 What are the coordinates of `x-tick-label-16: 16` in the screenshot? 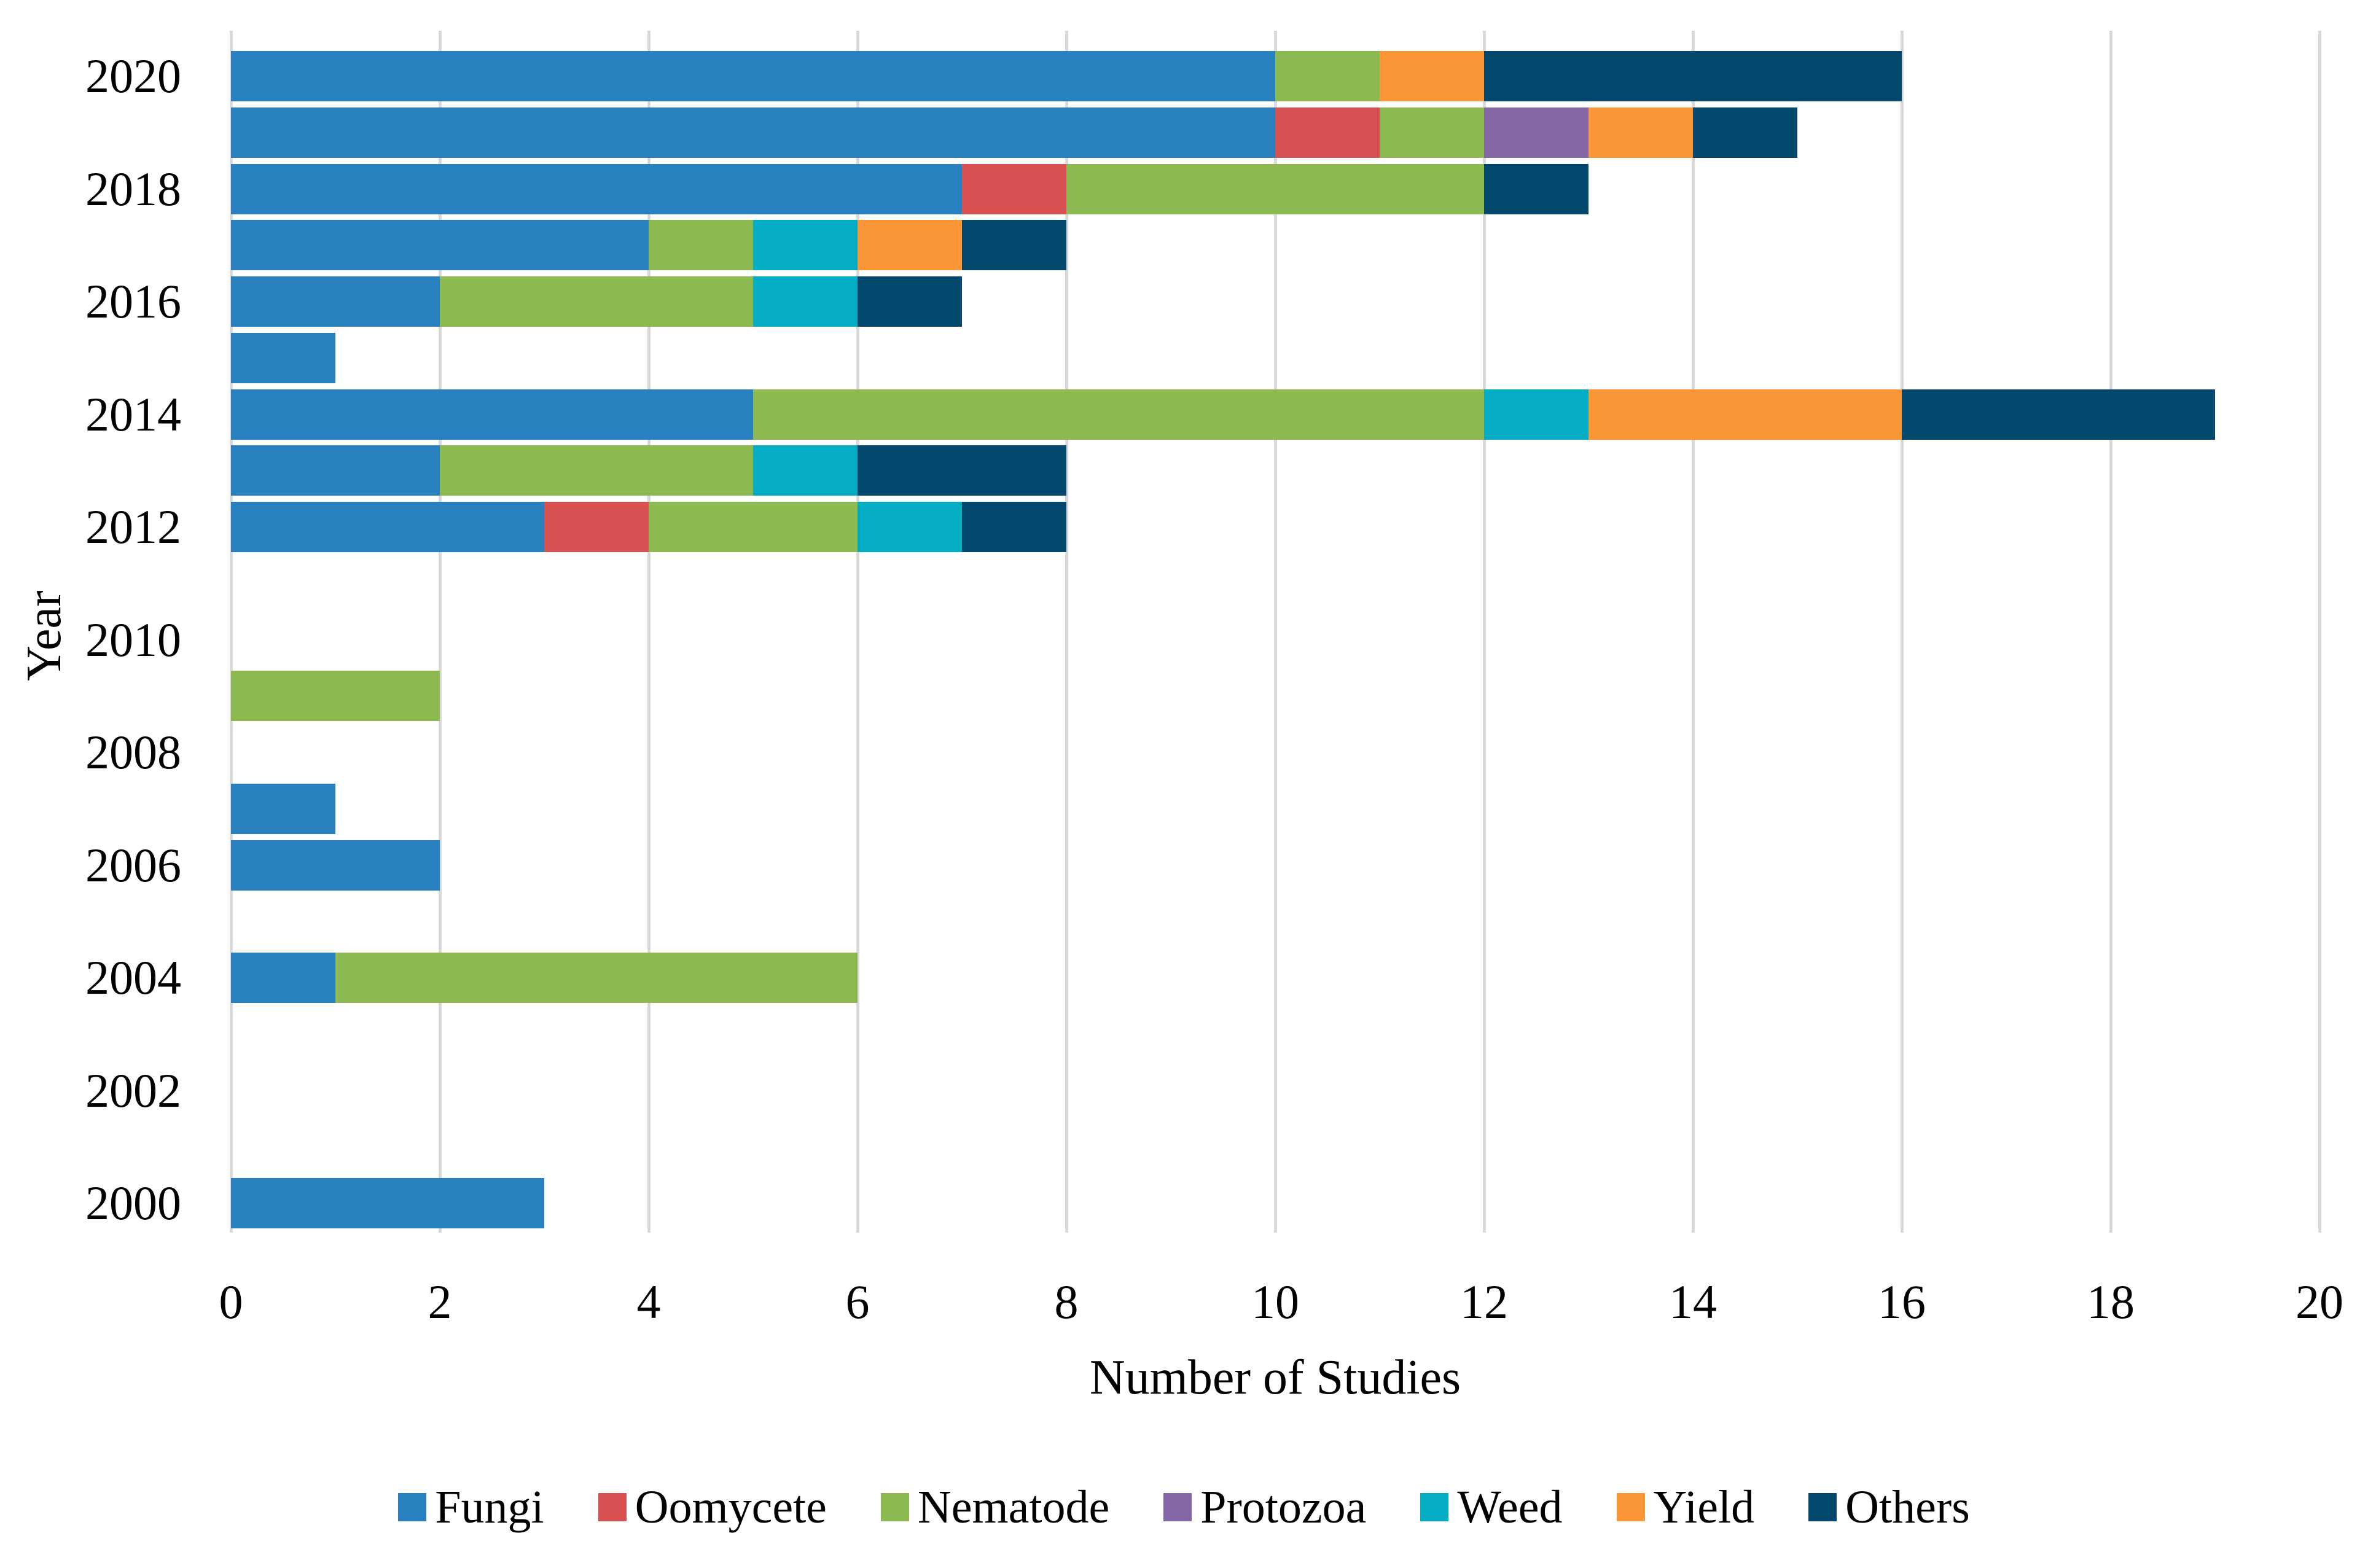 It's located at (1902, 1301).